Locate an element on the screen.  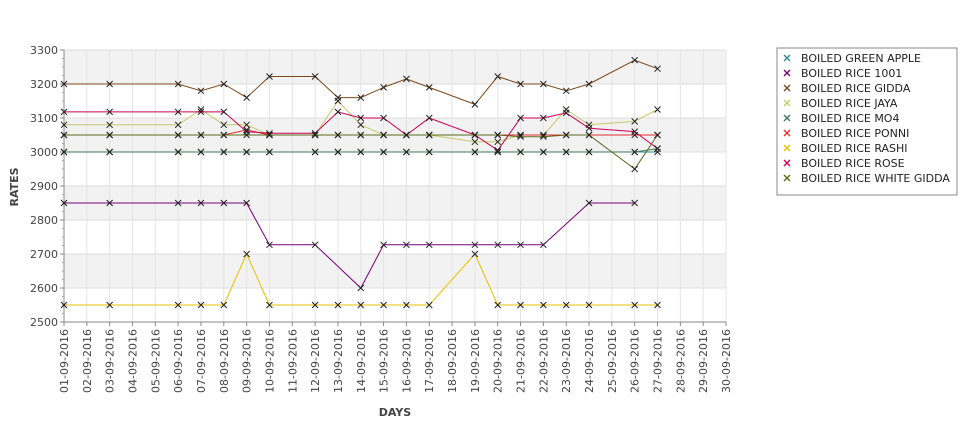
y-tick-label: 3100 is located at coordinates (44, 118).